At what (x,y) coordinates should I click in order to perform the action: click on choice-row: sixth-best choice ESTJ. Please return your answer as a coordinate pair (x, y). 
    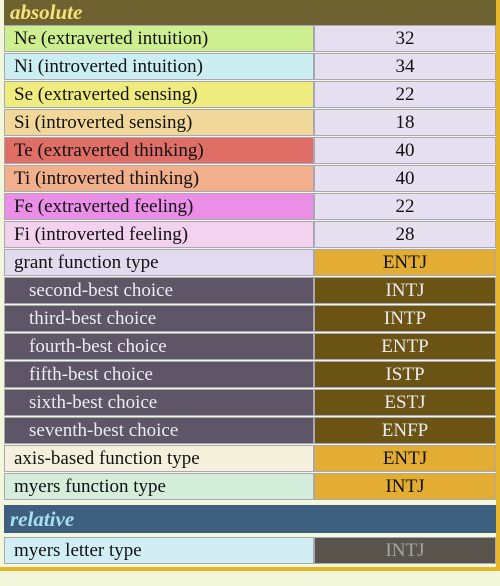
    Looking at the image, I should click on (250, 402).